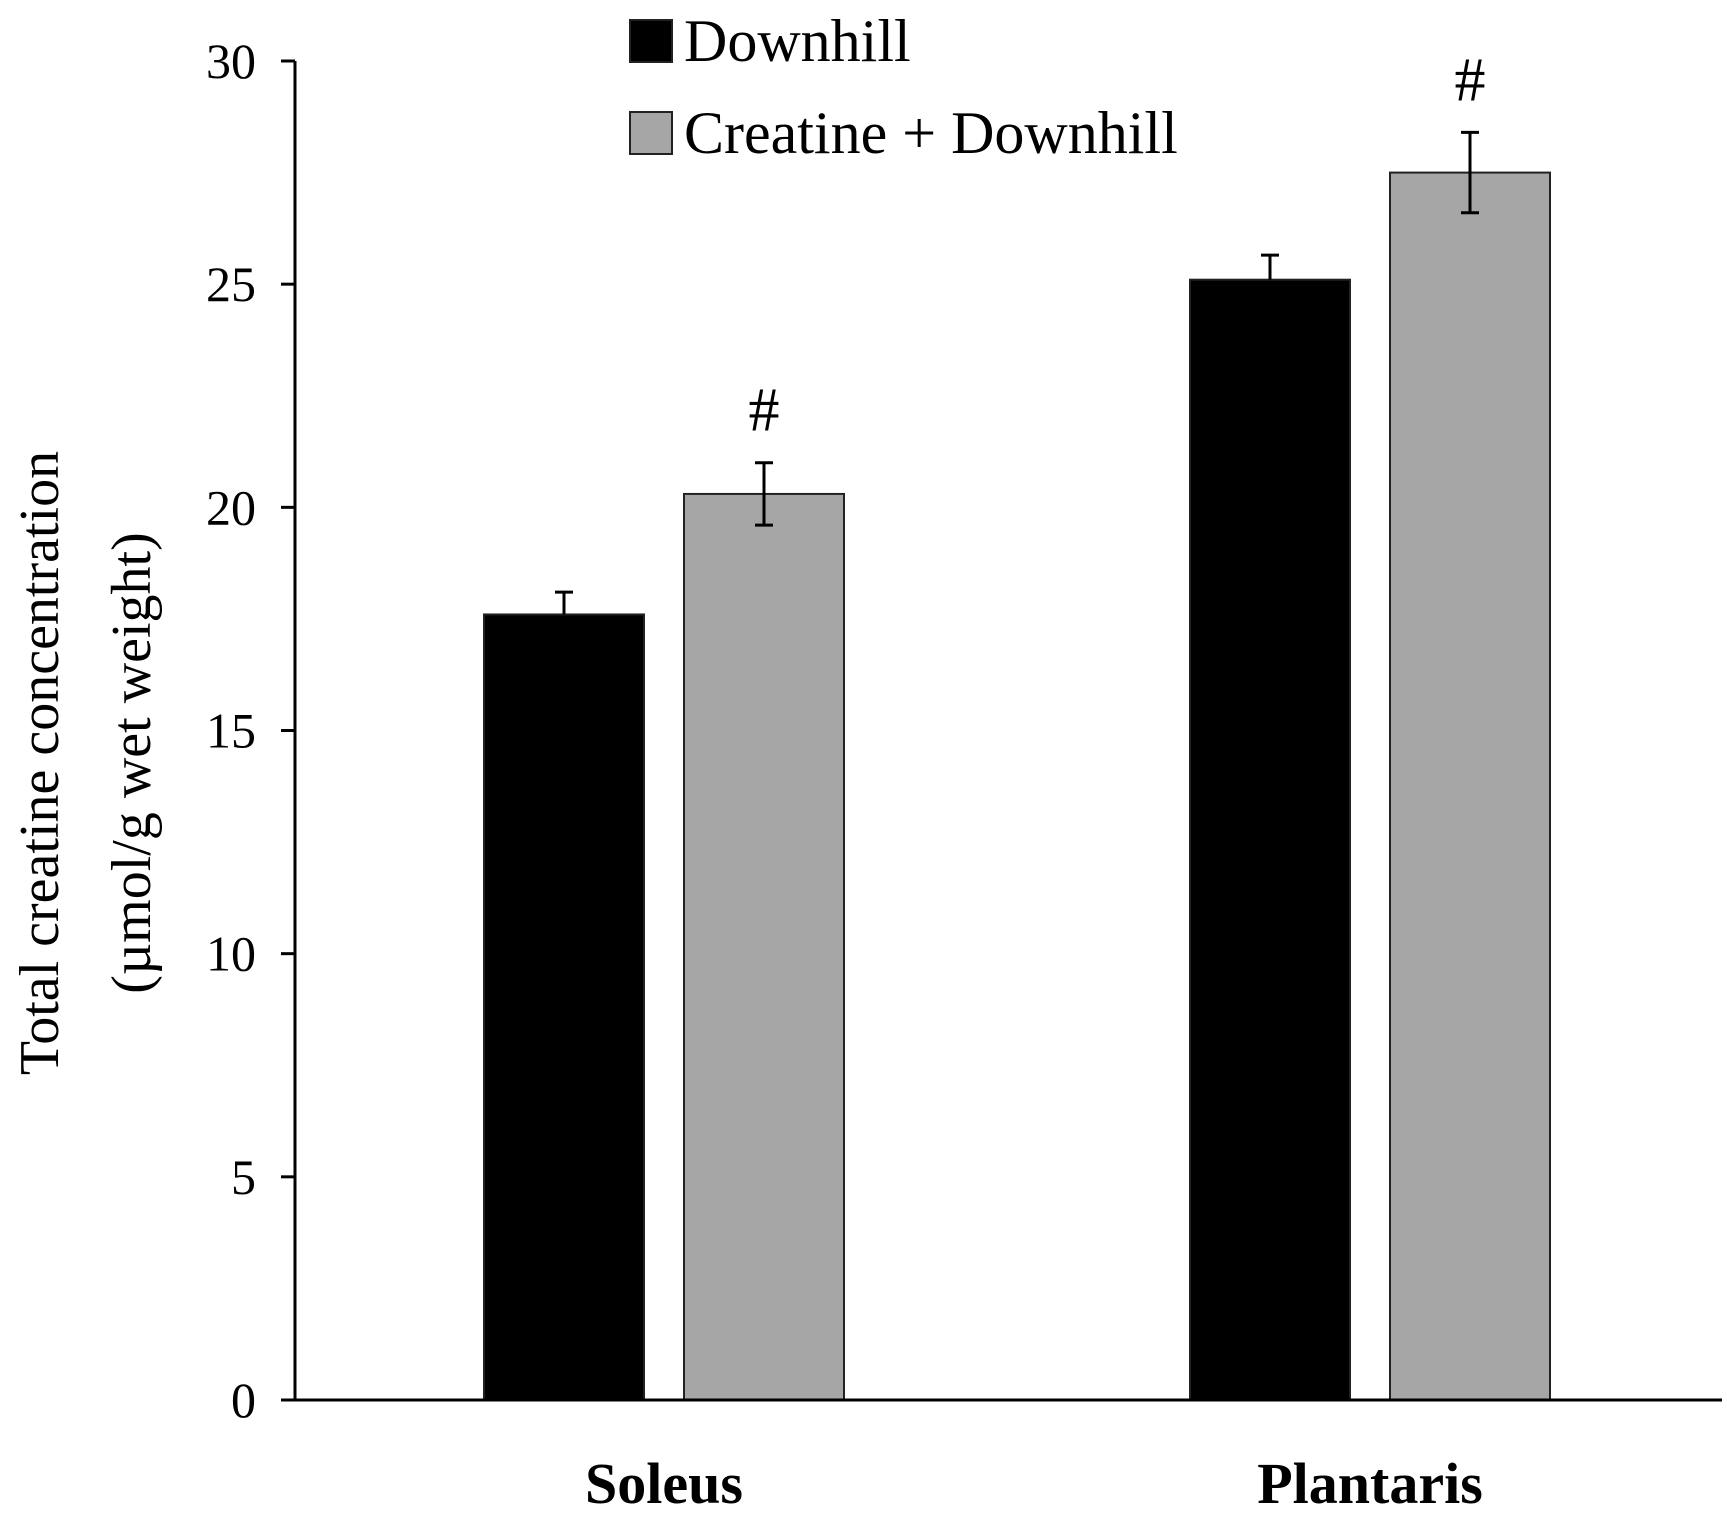  What do you see at coordinates (797, 41) in the screenshot?
I see `legend-label: Downhill` at bounding box center [797, 41].